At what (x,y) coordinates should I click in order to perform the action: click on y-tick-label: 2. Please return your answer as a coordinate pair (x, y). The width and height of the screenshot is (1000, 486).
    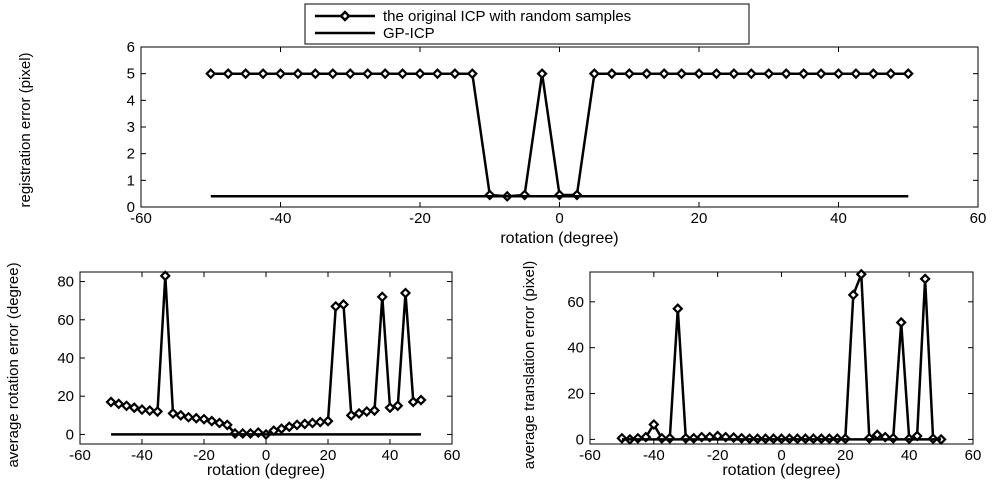
    Looking at the image, I should click on (131, 154).